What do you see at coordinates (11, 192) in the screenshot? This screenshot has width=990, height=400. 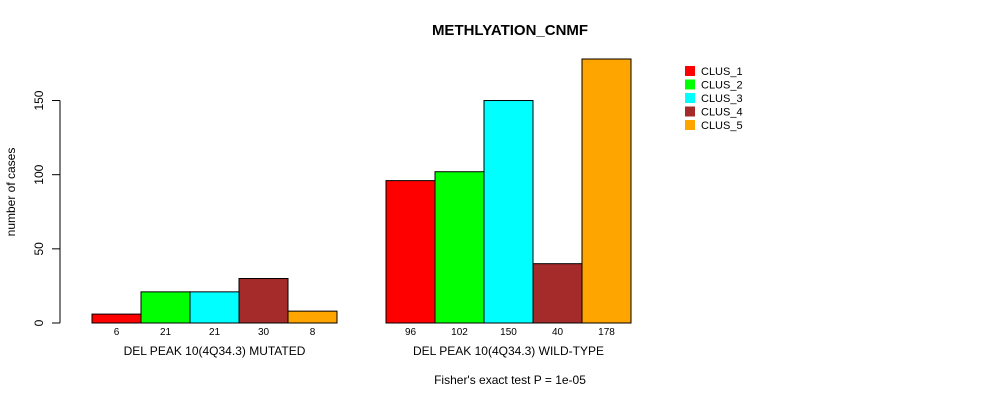 I see `y-axis-label: number of cases` at bounding box center [11, 192].